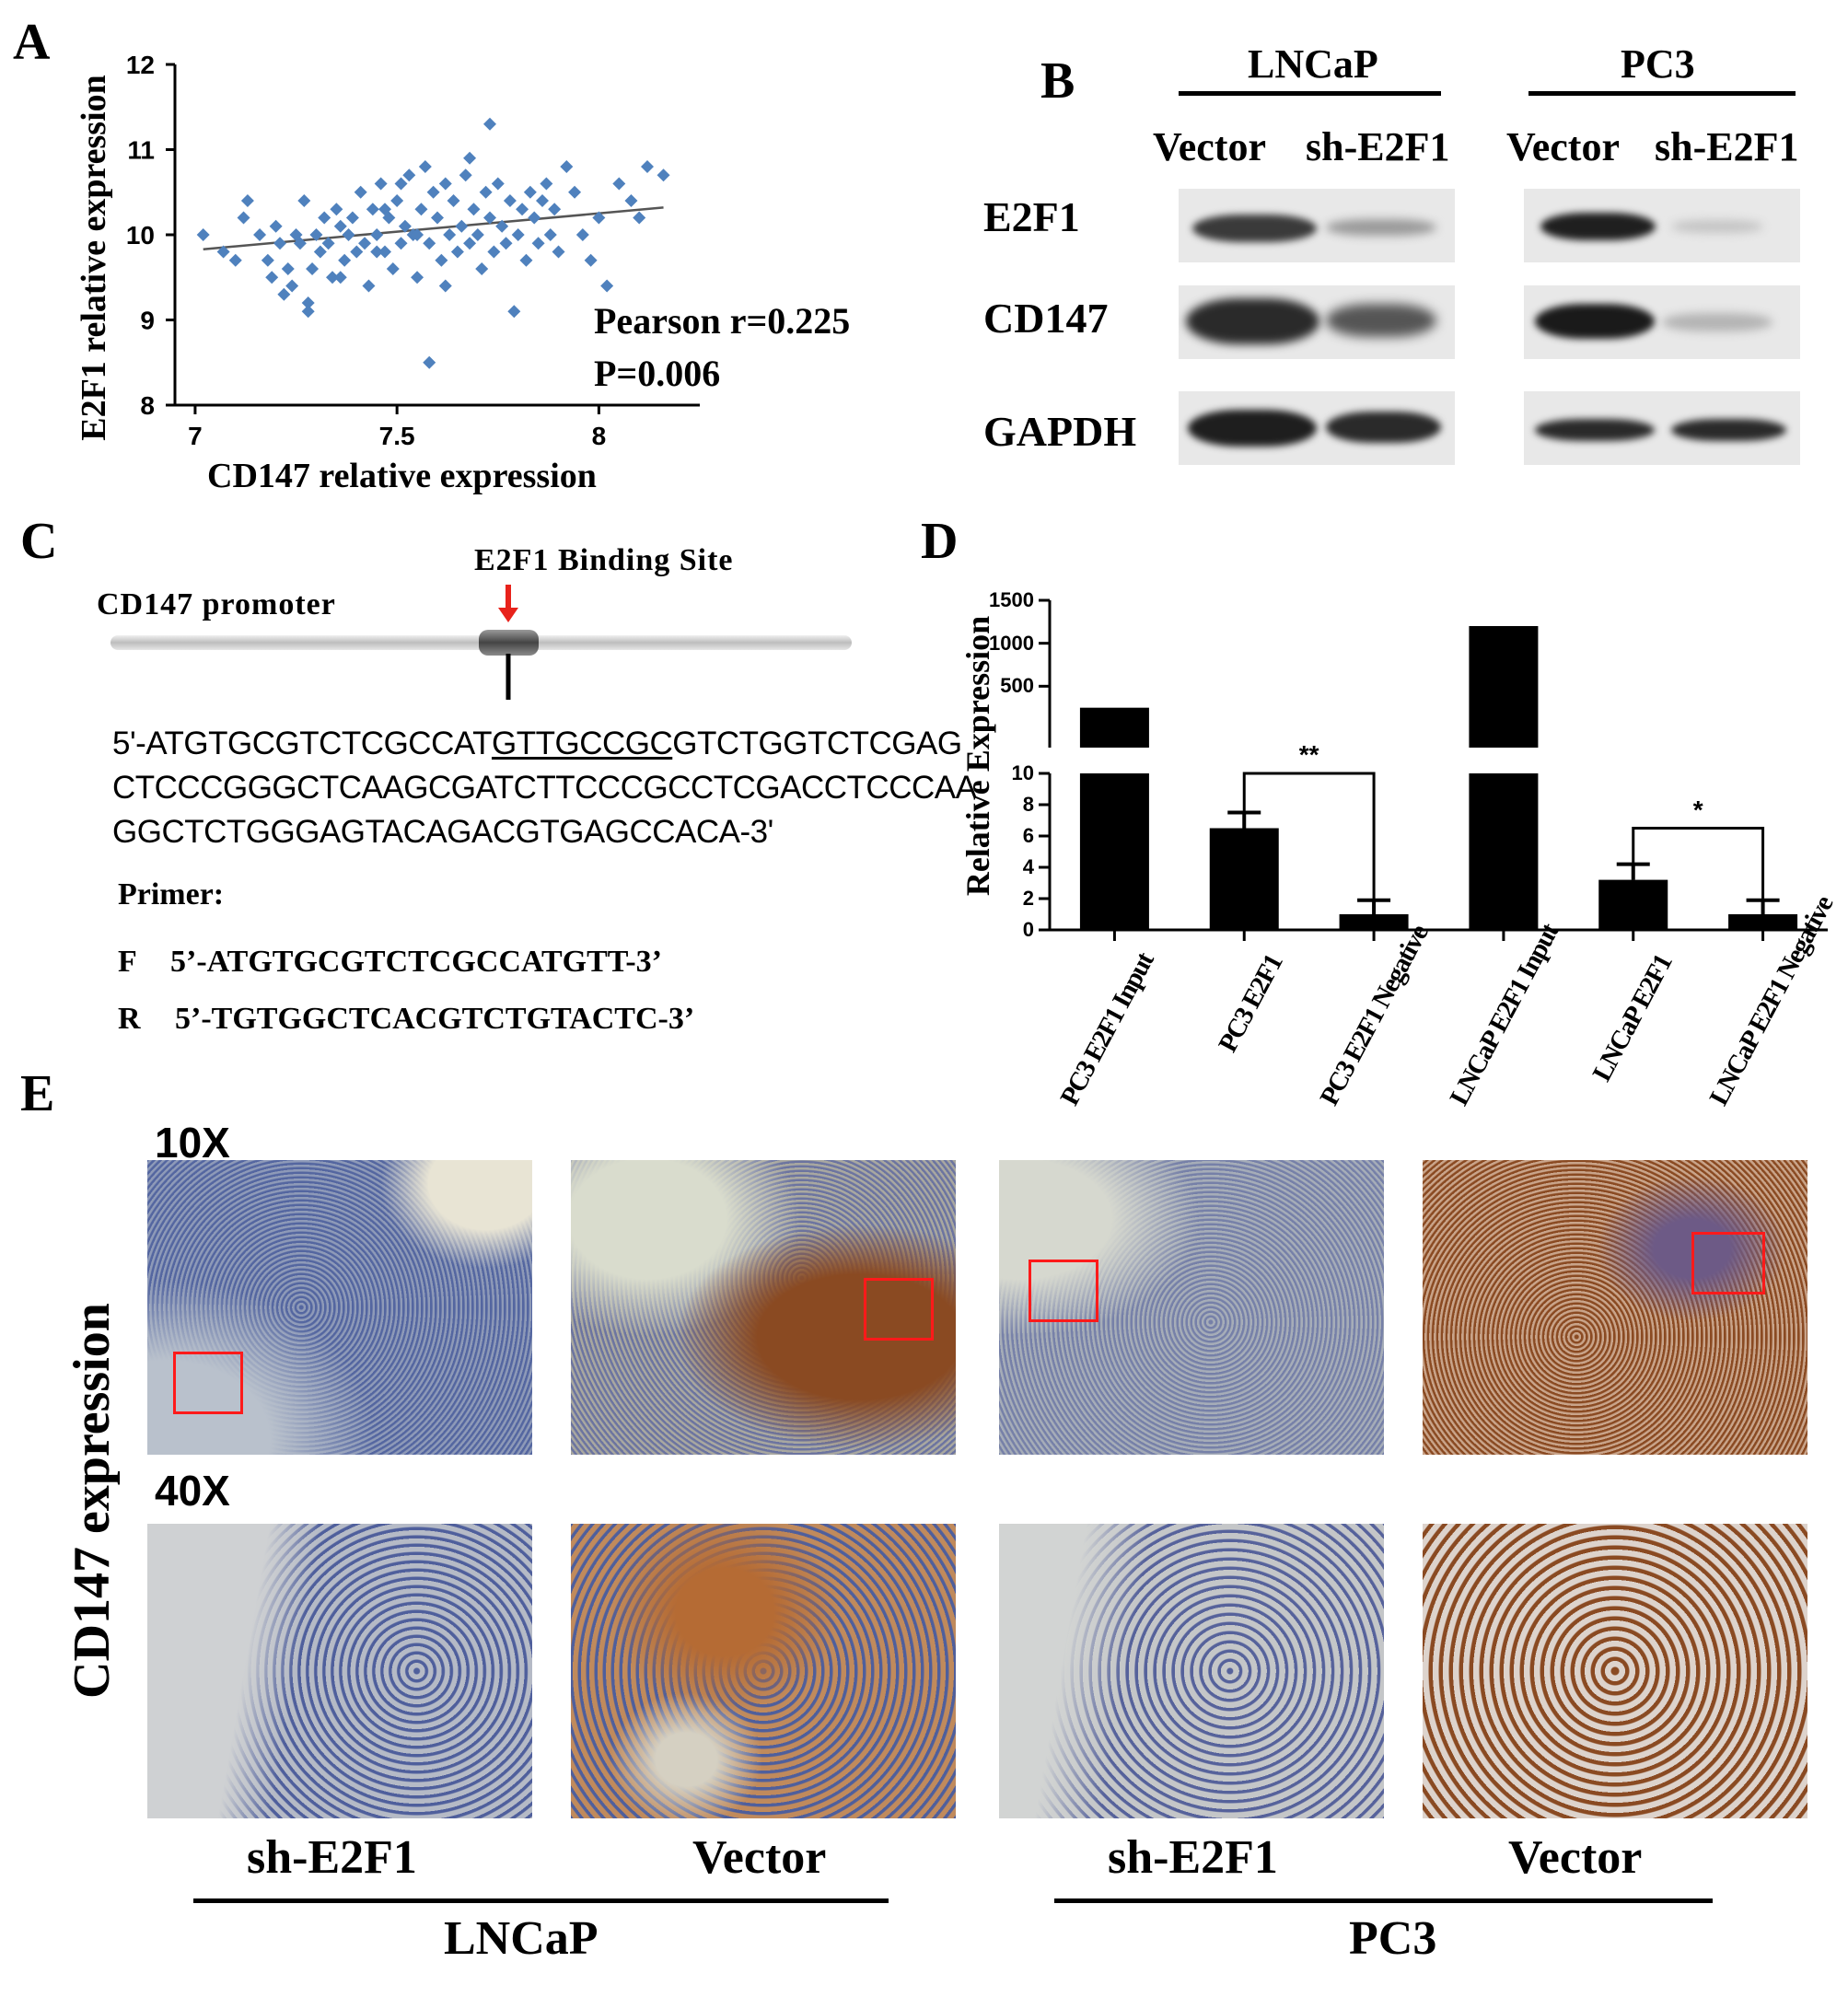 The height and width of the screenshot is (1997, 1848). I want to click on ihc-col-lncap-vector: Vector, so click(759, 1857).